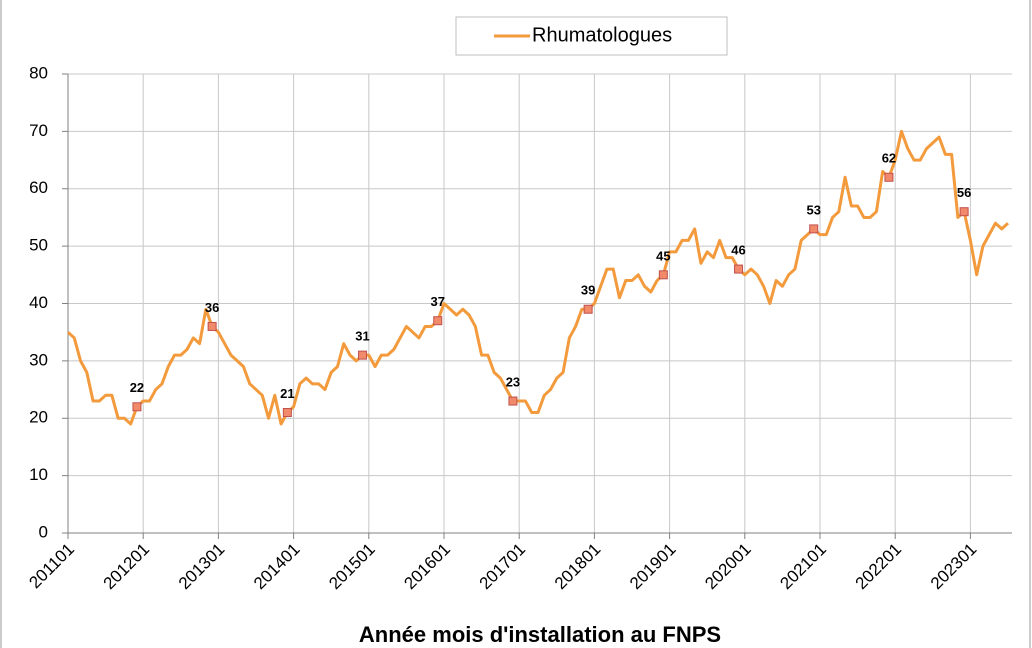 The width and height of the screenshot is (1032, 648). Describe the element at coordinates (352, 567) in the screenshot. I see `x-tick-label: 201501` at that location.